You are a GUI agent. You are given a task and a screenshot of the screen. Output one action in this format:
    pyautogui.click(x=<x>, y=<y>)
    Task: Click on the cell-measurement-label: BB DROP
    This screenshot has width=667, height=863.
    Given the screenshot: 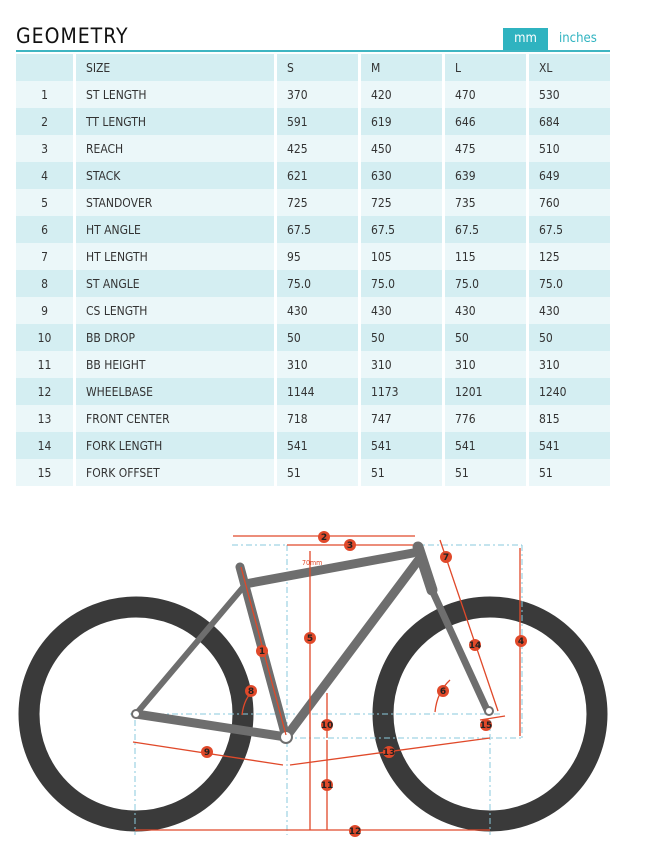 What is the action you would take?
    pyautogui.click(x=174, y=337)
    